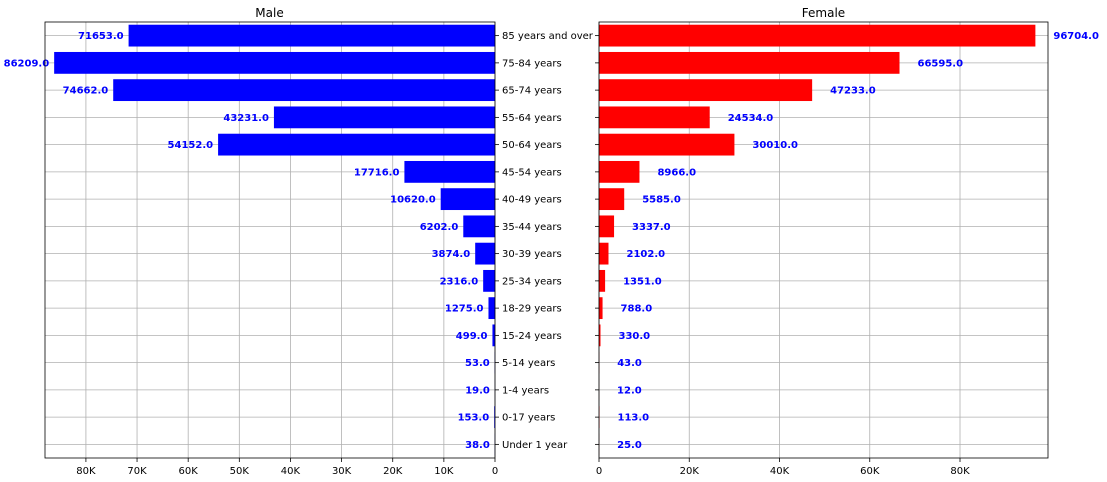 Image resolution: width=1107 pixels, height=482 pixels. I want to click on female-data-label: 330.0, so click(634, 336).